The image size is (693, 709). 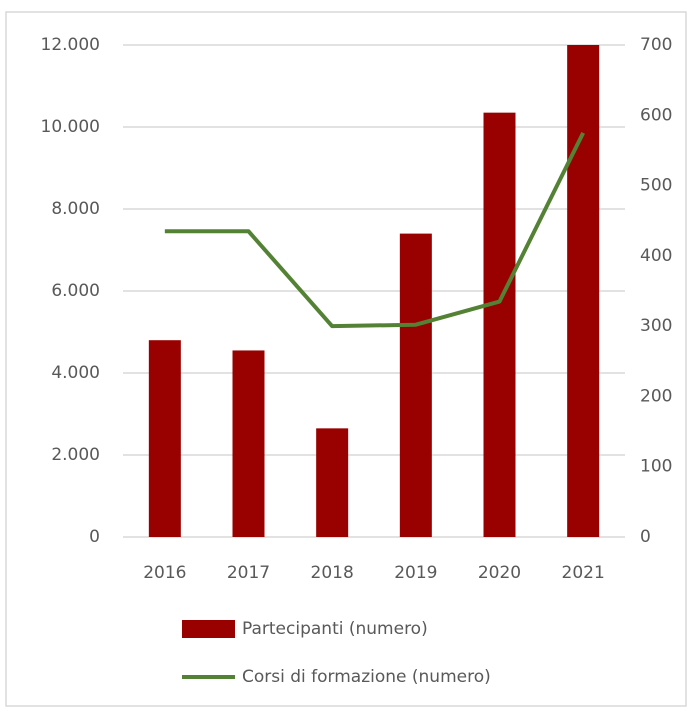 I want to click on y2-tick-label: 0, so click(x=645, y=537).